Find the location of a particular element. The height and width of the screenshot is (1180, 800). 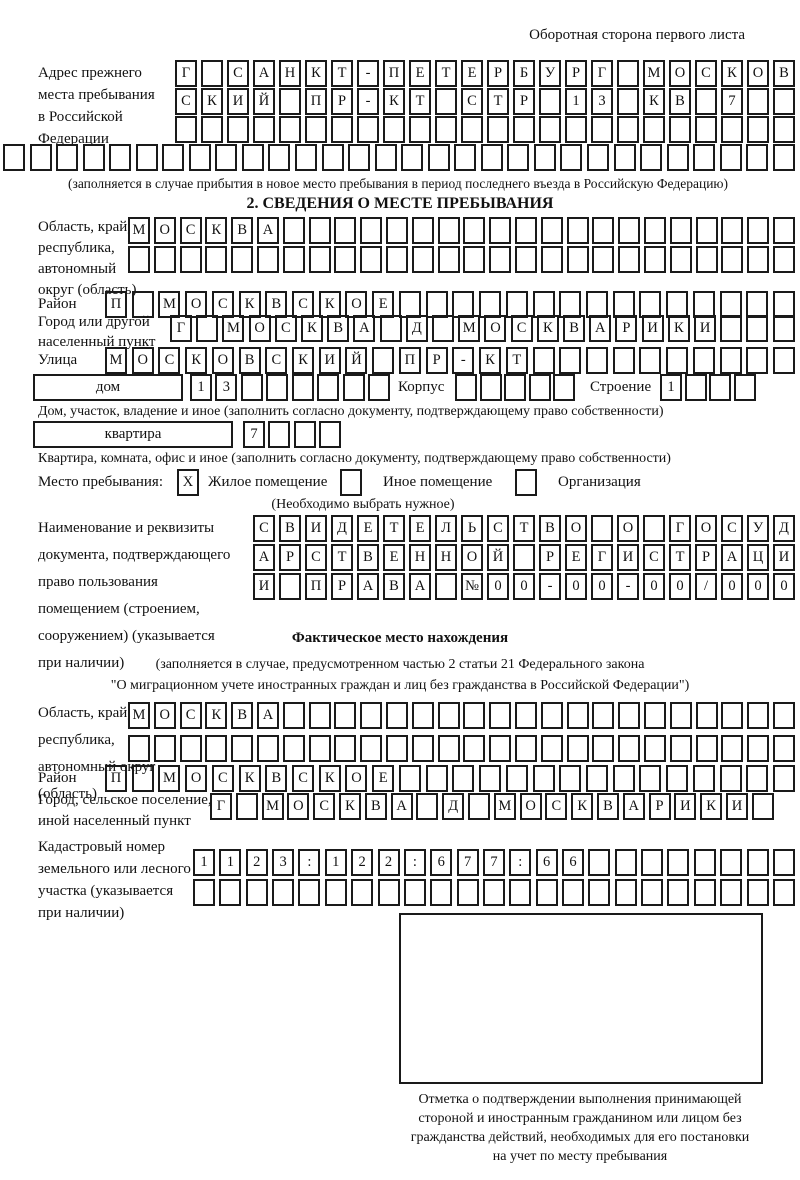

form-cell: 3 is located at coordinates (602, 101).